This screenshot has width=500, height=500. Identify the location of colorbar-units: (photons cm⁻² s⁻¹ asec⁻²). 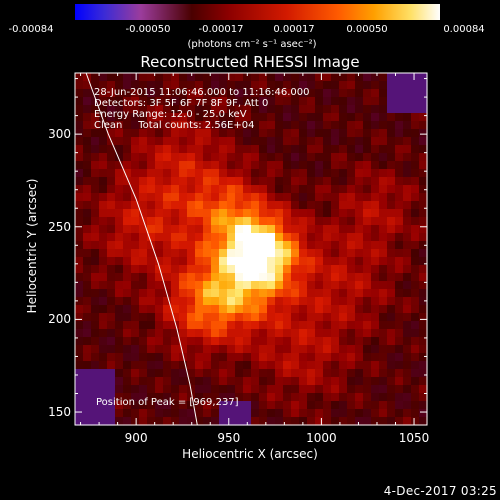
(252, 44).